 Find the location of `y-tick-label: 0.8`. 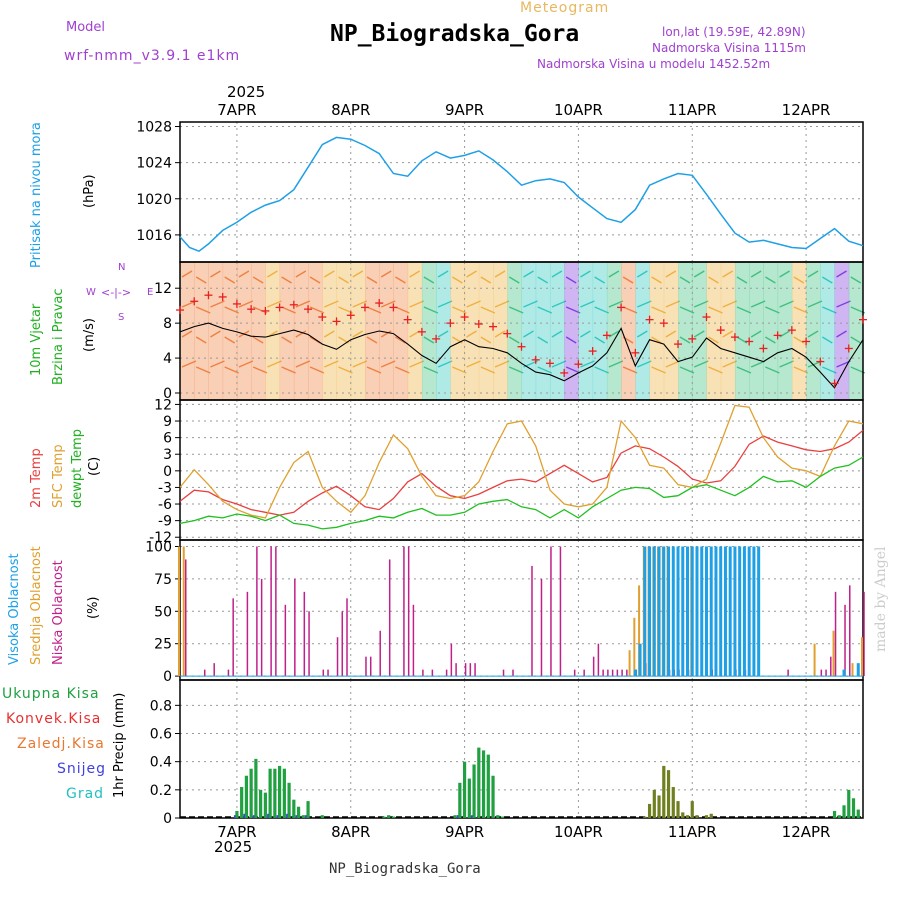

y-tick-label: 0.8 is located at coordinates (161, 706).